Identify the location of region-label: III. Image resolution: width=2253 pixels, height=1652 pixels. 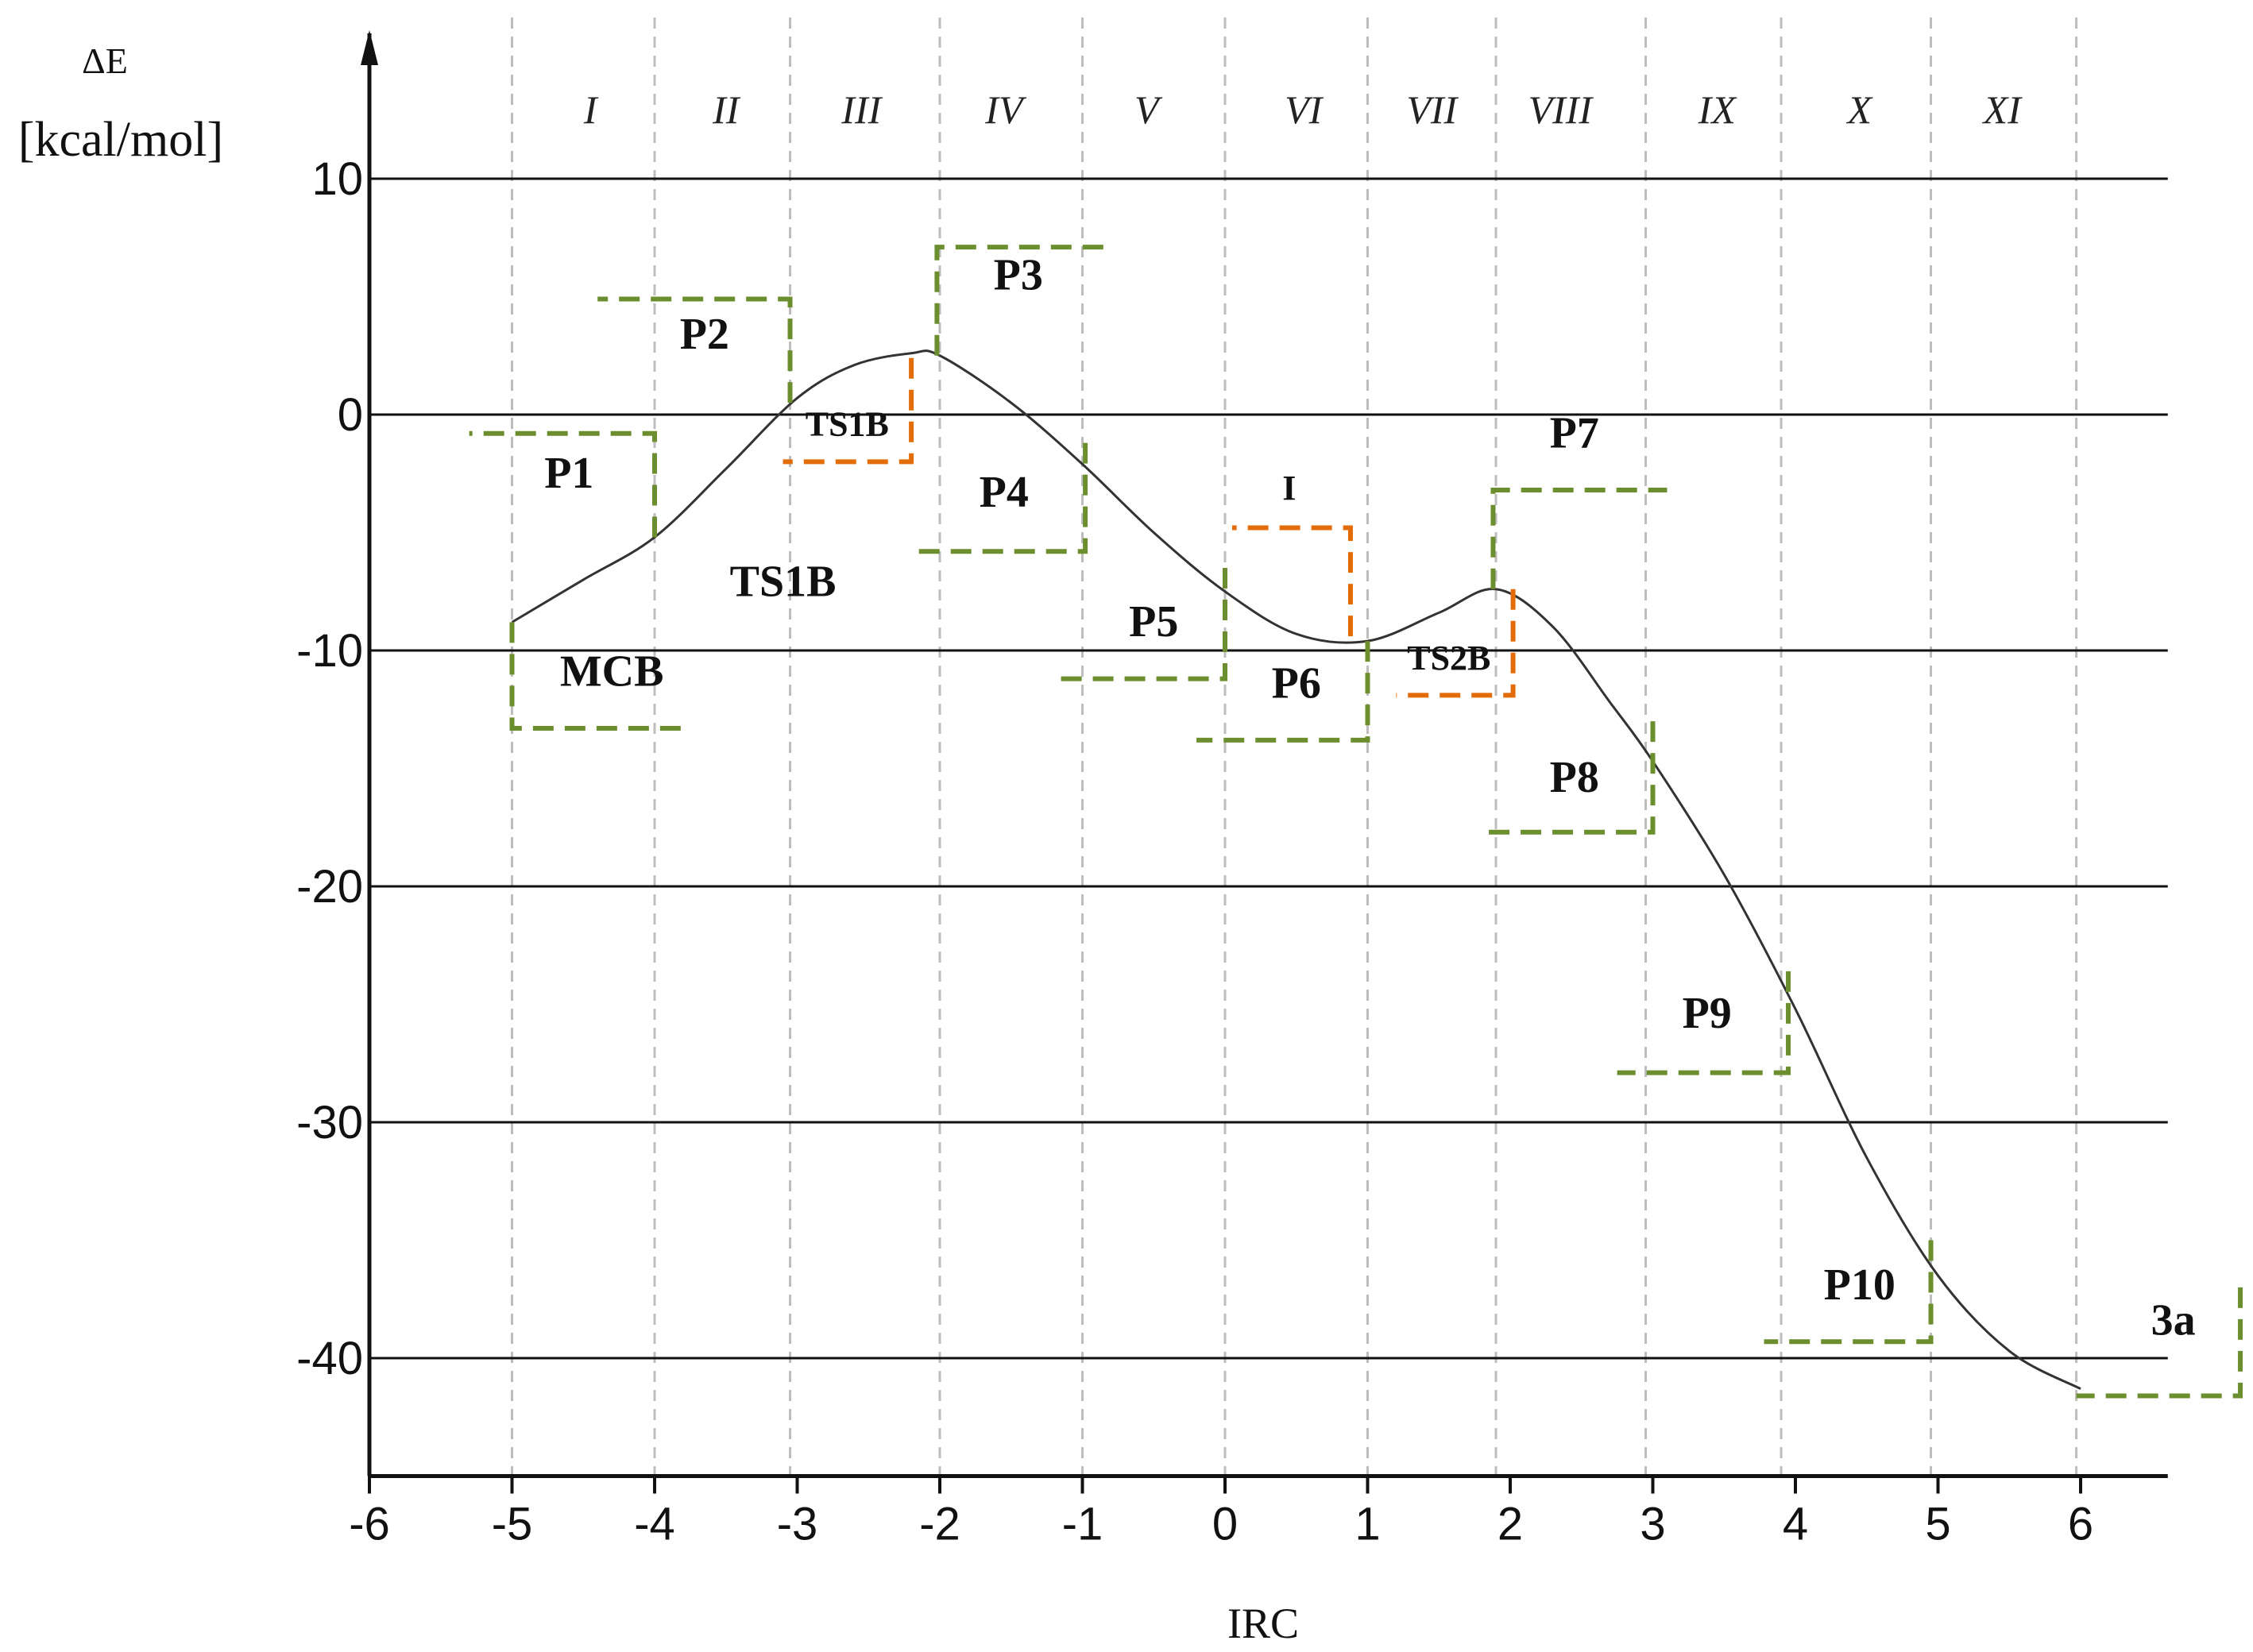
(862, 109).